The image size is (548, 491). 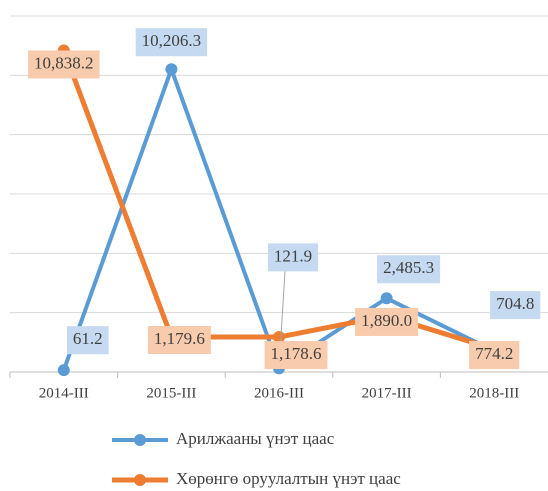 I want to click on data-label: 2,485.3, so click(x=409, y=269).